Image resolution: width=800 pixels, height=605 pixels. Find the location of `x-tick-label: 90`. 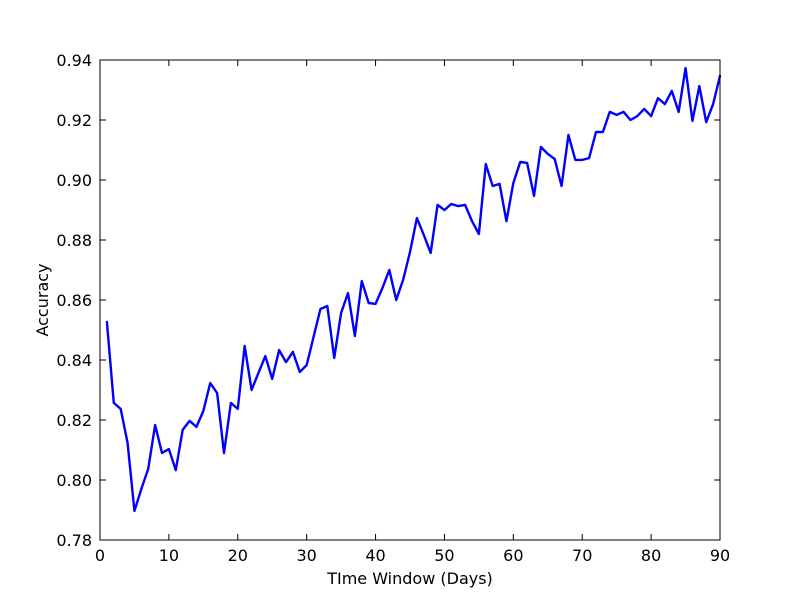

x-tick-label: 90 is located at coordinates (720, 555).